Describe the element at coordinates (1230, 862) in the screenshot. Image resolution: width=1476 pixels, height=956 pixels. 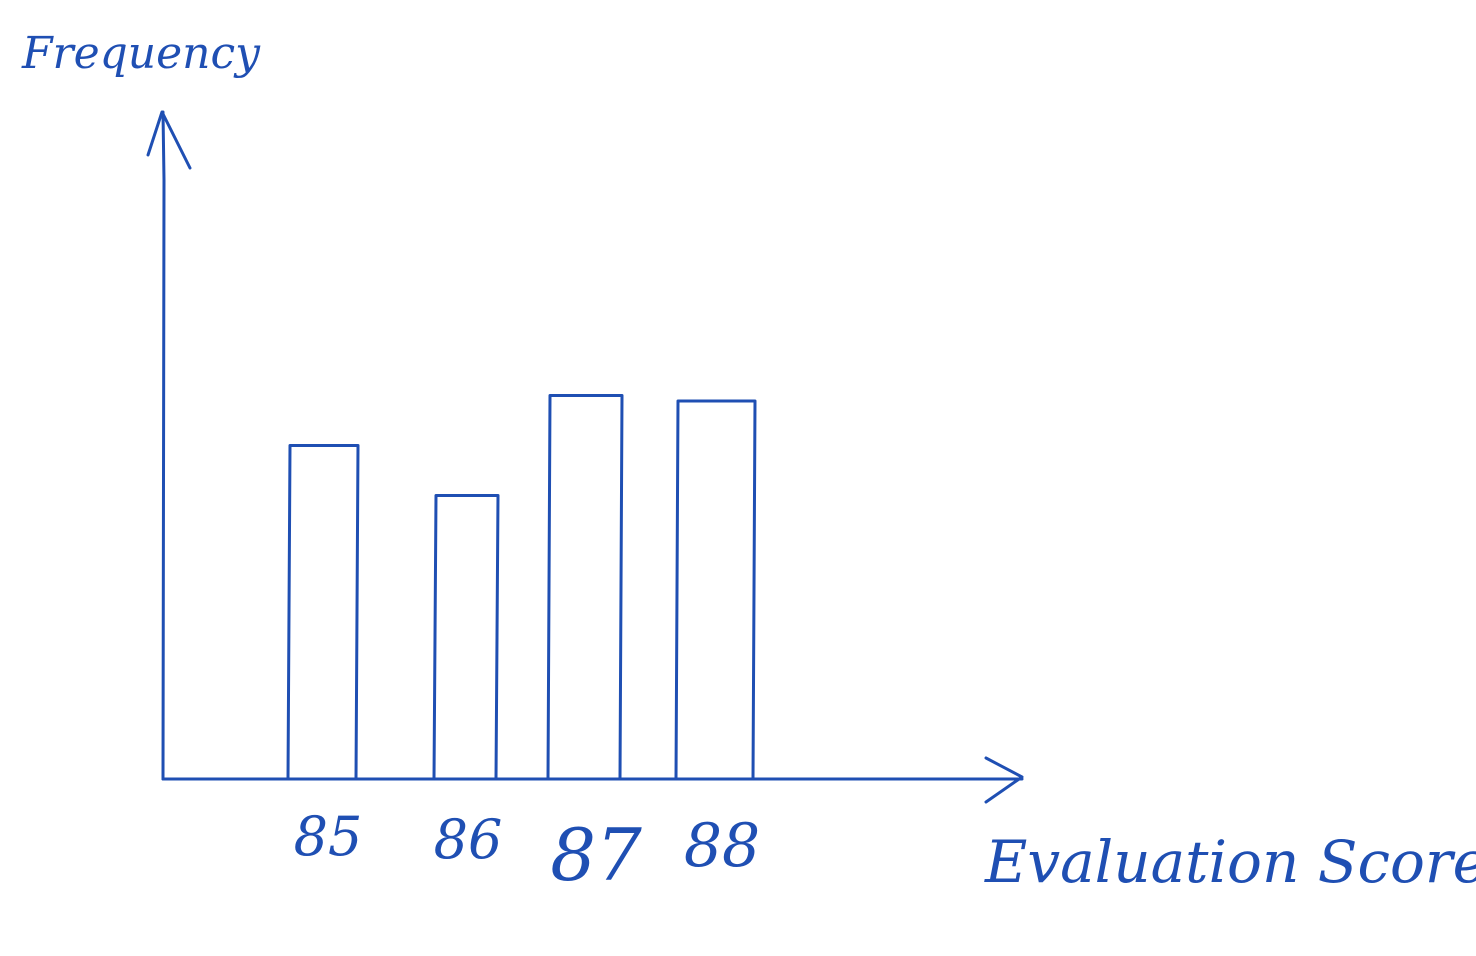
I see `x-axis-label: Evaluation Score` at that location.